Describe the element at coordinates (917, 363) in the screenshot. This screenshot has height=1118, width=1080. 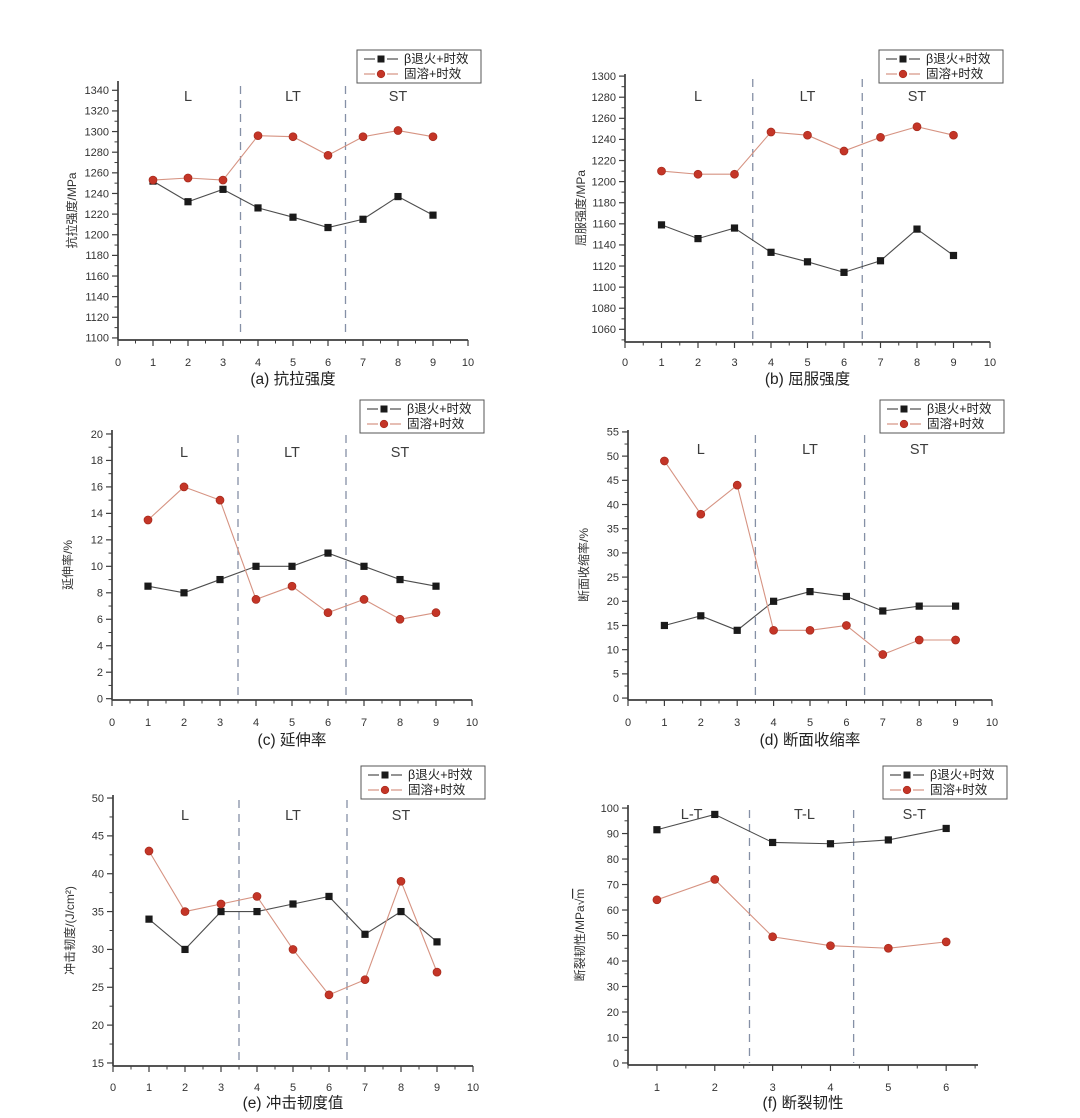
I see `x-tick-label: 8` at that location.